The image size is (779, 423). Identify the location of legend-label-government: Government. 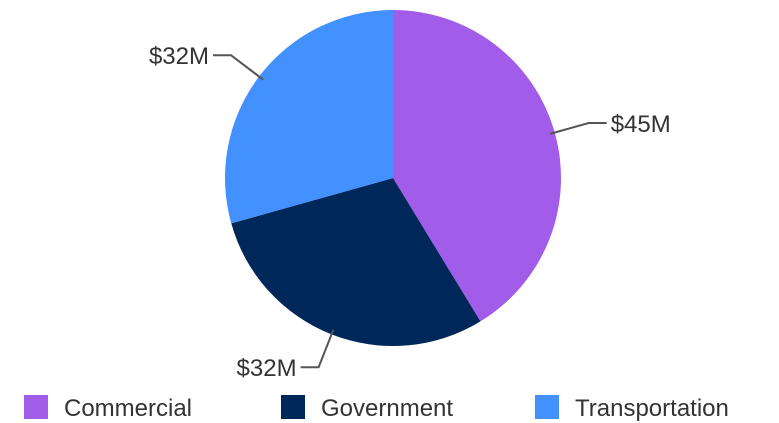
(387, 408).